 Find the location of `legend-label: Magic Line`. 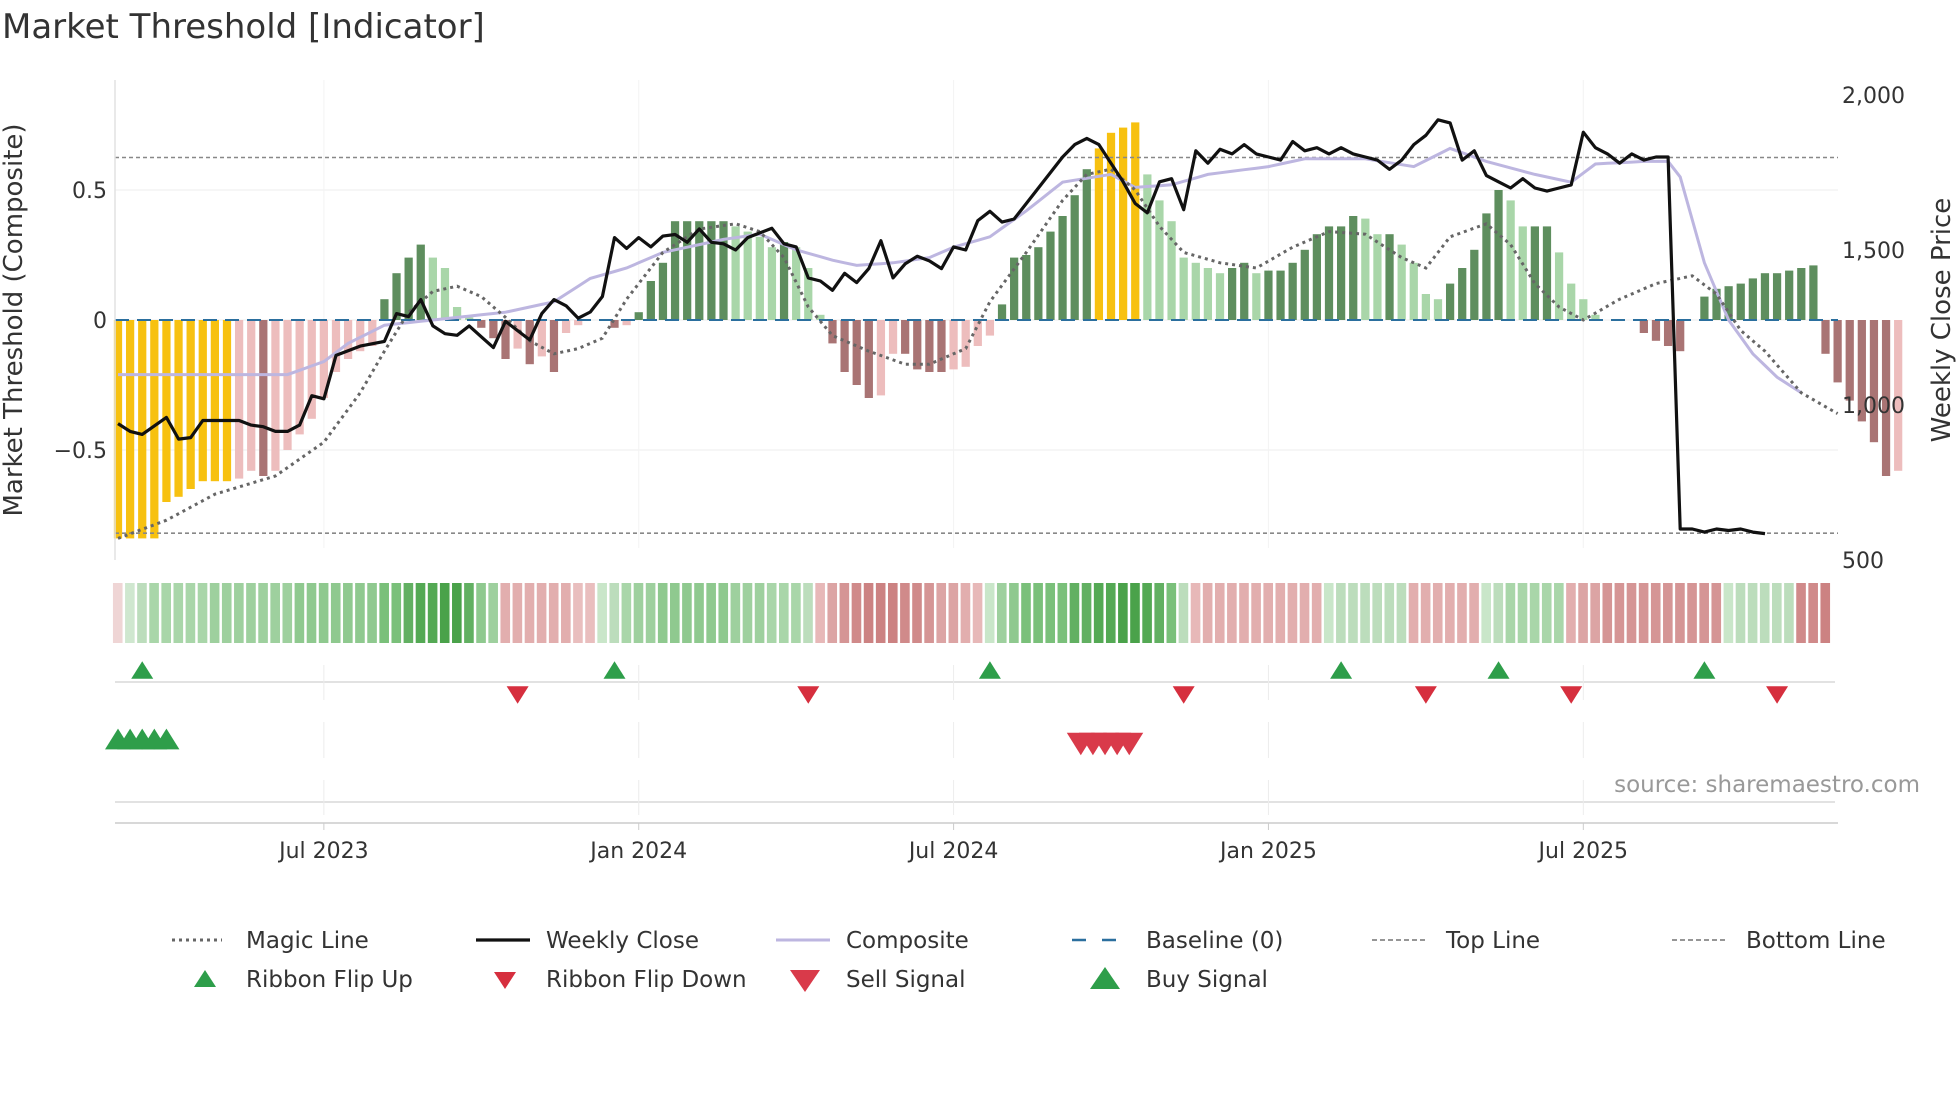

legend-label: Magic Line is located at coordinates (307, 941).